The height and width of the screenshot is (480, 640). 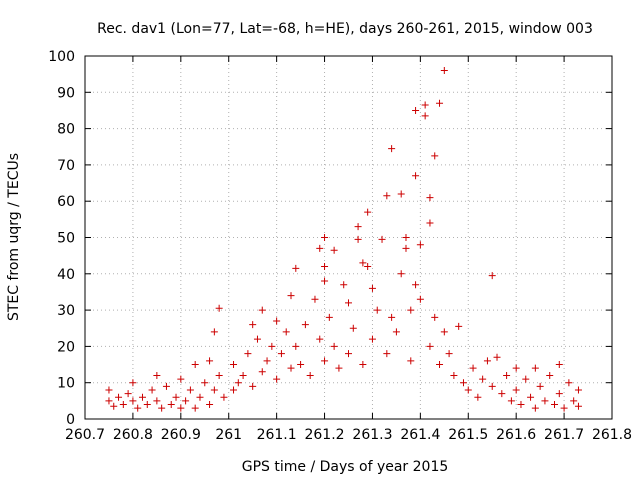 I want to click on x-tick-label: 260.9, so click(x=181, y=435).